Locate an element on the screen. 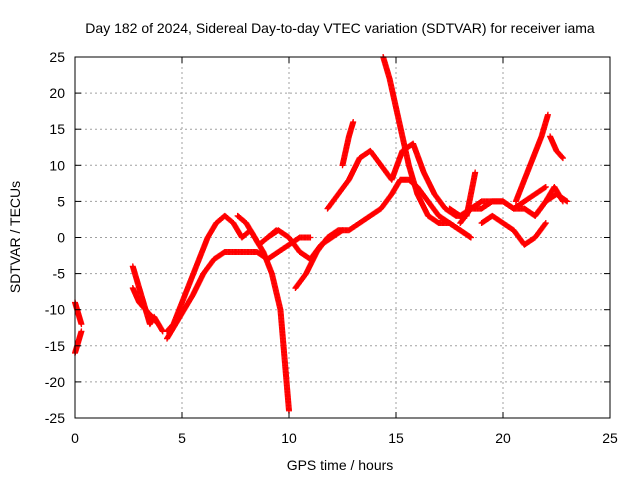 Image resolution: width=640 pixels, height=480 pixels. series-track-n is located at coordinates (514, 209).